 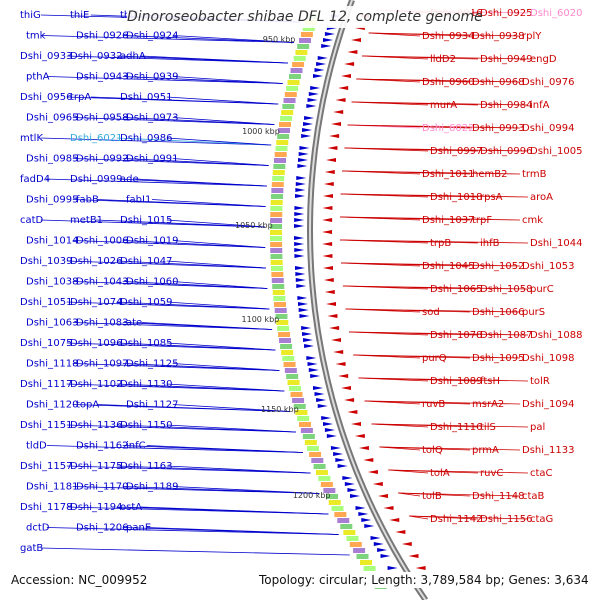 I want to click on gene-label-left: Dshi_0965, so click(x=52, y=118).